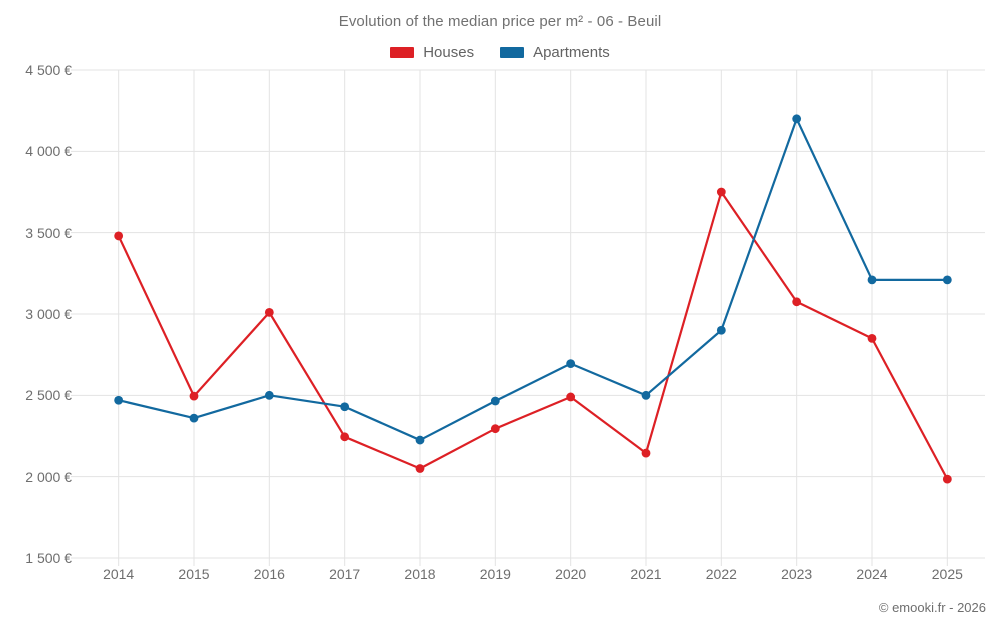 This screenshot has height=625, width=1000. What do you see at coordinates (48, 232) in the screenshot?
I see `y-tick-label: 3 500 €` at bounding box center [48, 232].